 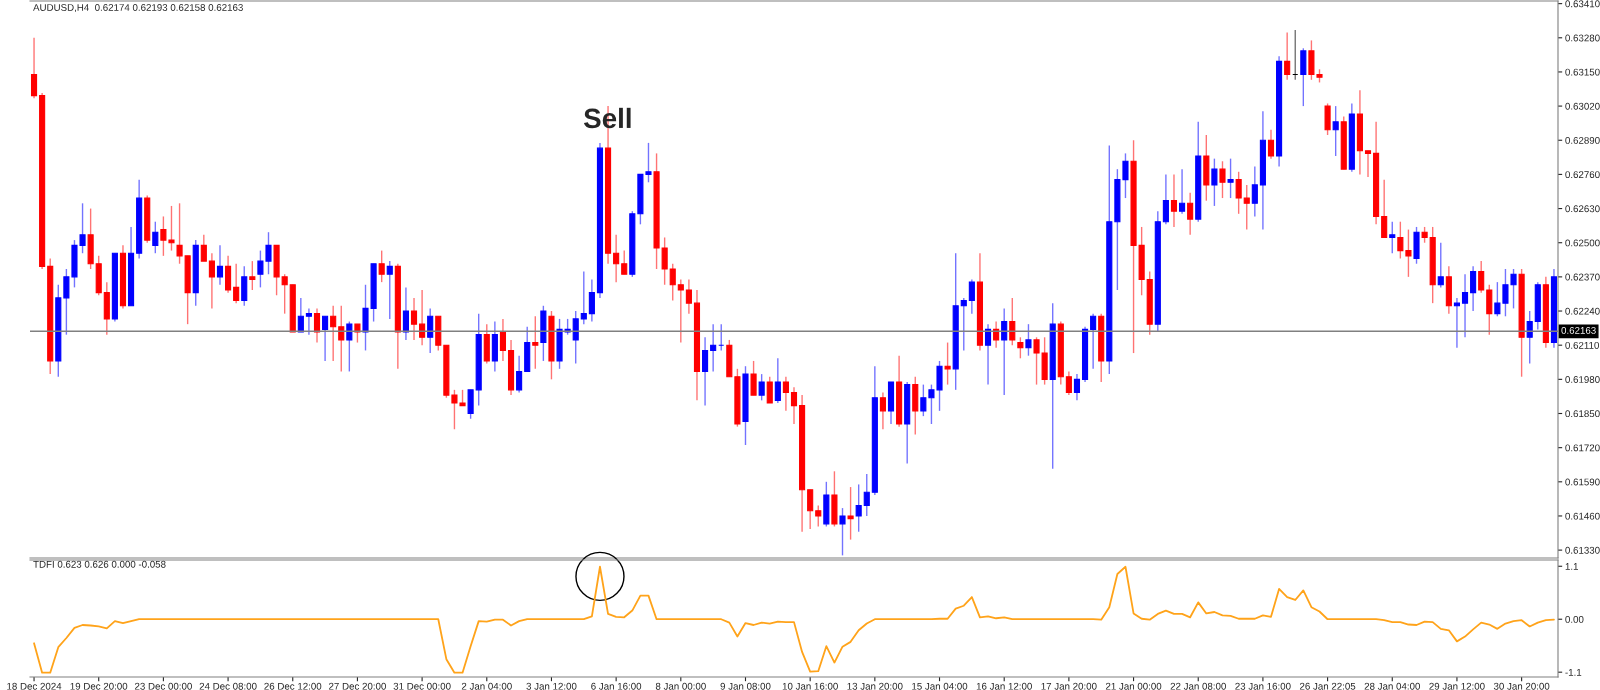 What do you see at coordinates (680, 686) in the screenshot?
I see `x-tick-label: 8 Jan 00:00` at bounding box center [680, 686].